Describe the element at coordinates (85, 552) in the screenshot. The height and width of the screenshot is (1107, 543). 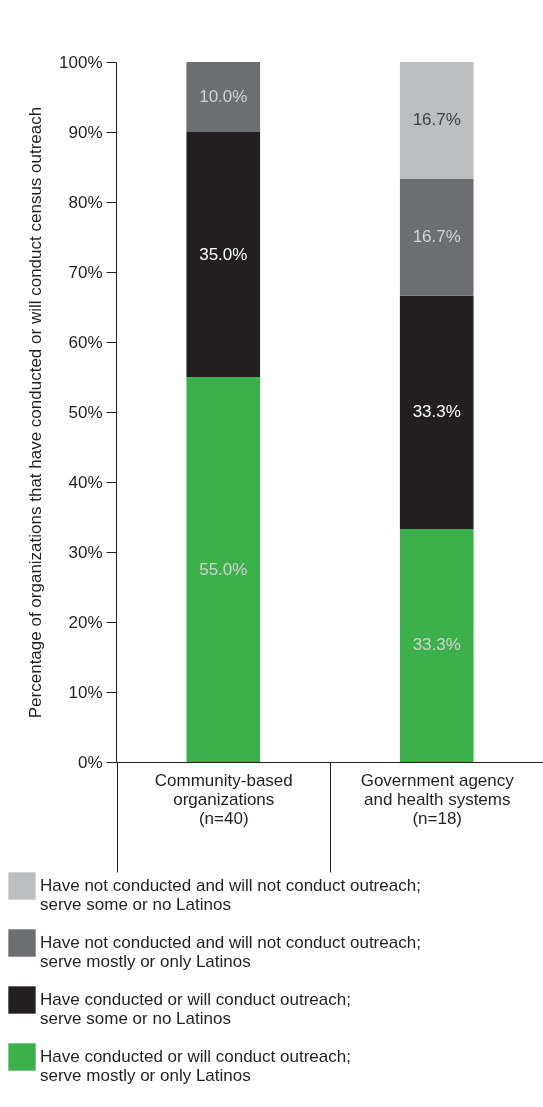
I see `y-tick-label: 30%` at that location.